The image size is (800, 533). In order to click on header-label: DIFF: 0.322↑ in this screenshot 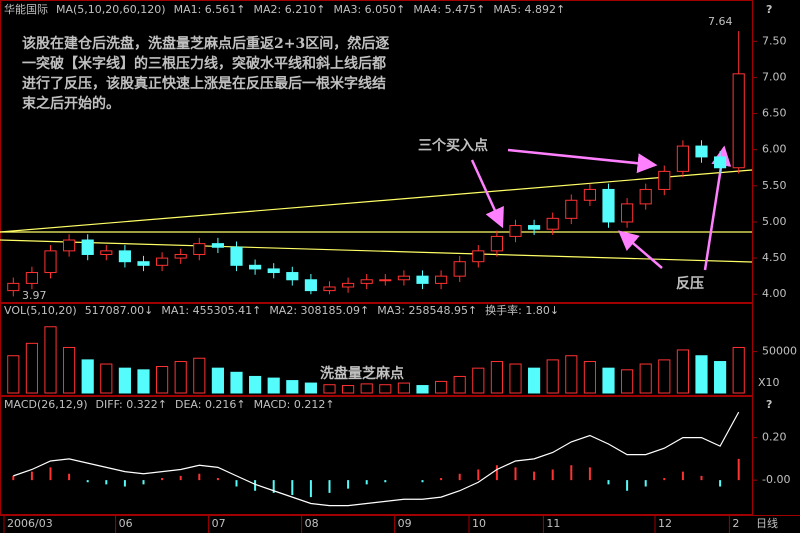, I will do `click(131, 404)`.